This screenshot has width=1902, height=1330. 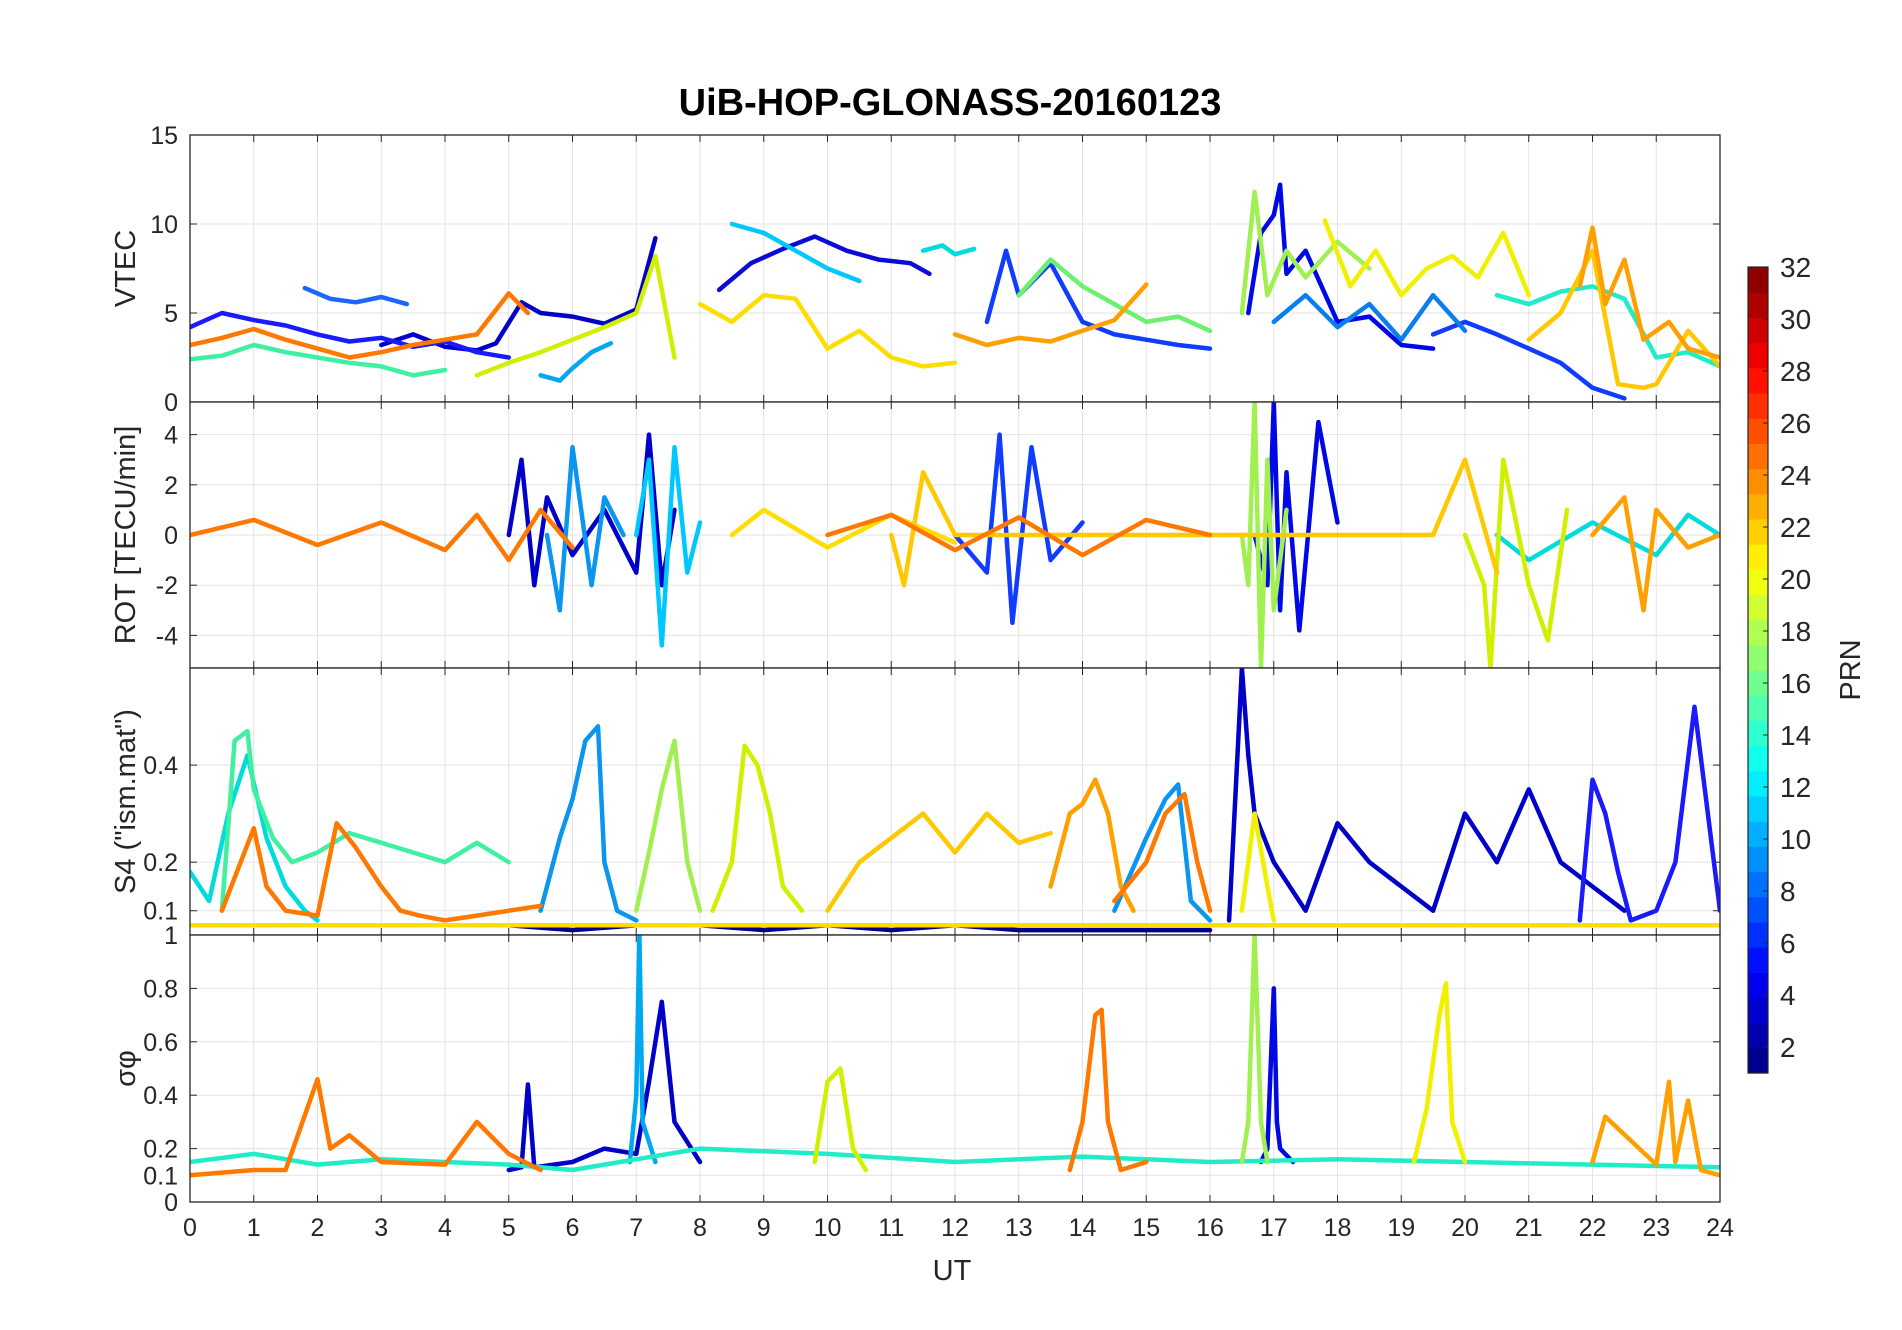 I want to click on colorbar-frame, so click(x=1758, y=670).